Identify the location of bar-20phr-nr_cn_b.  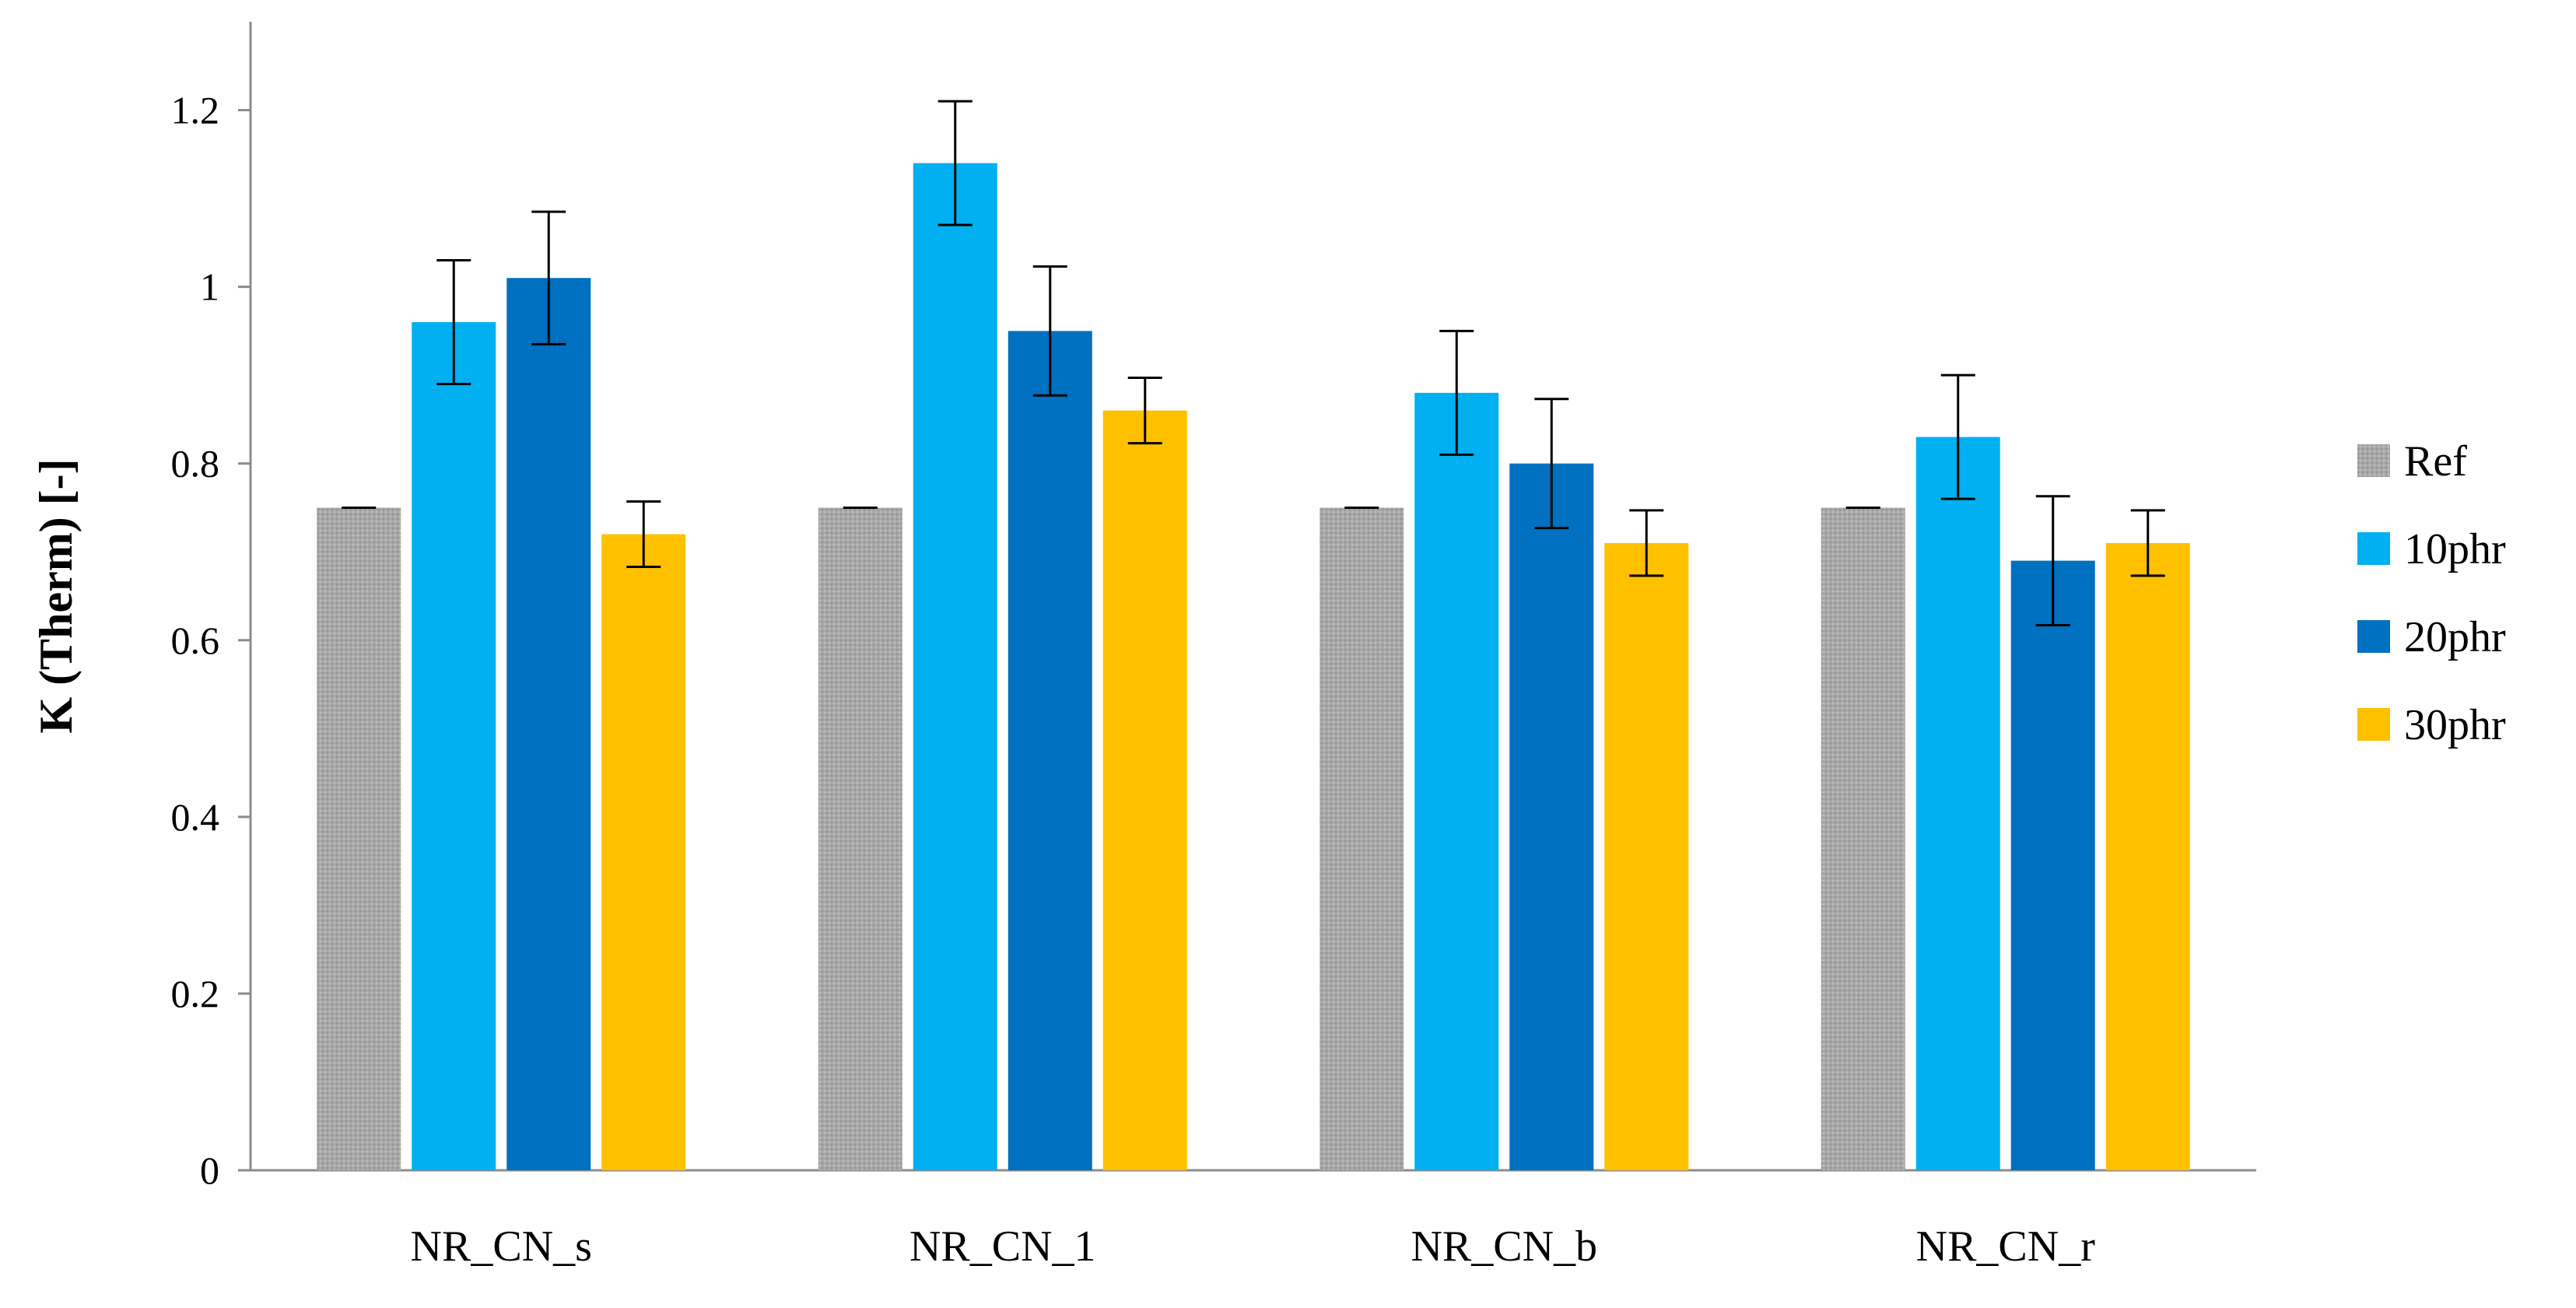
(1551, 816).